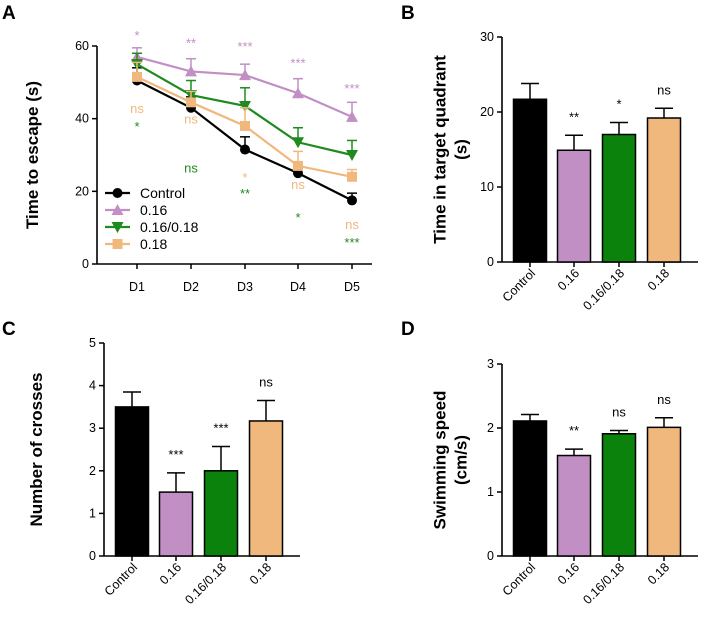  Describe the element at coordinates (36, 450) in the screenshot. I see `y-axis-title: Number of crosses` at that location.